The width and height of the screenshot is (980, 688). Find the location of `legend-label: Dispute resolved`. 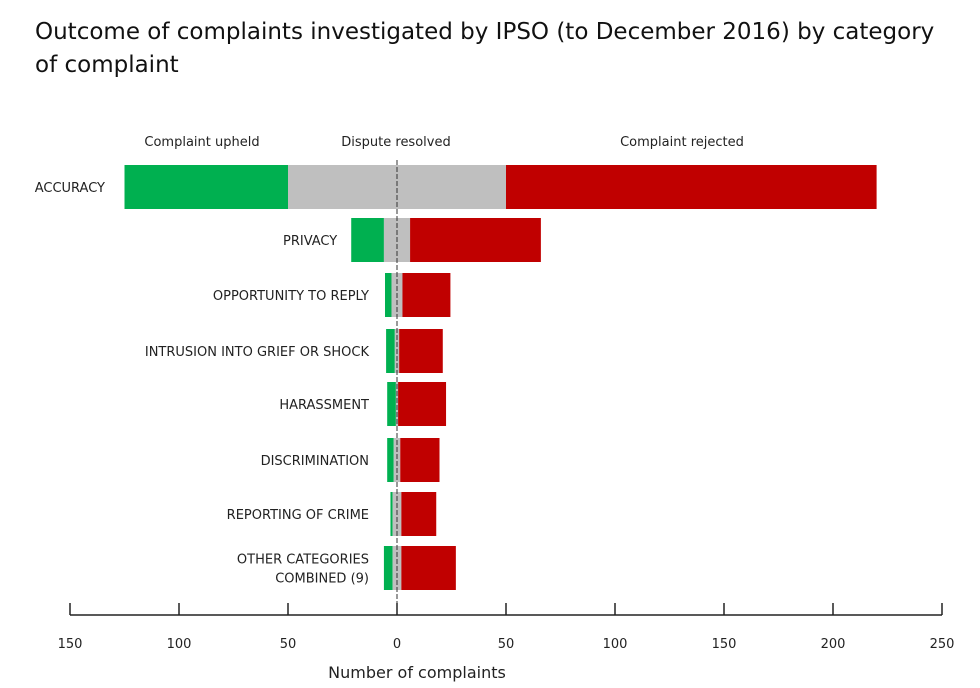

legend-label: Dispute resolved is located at coordinates (395, 142).